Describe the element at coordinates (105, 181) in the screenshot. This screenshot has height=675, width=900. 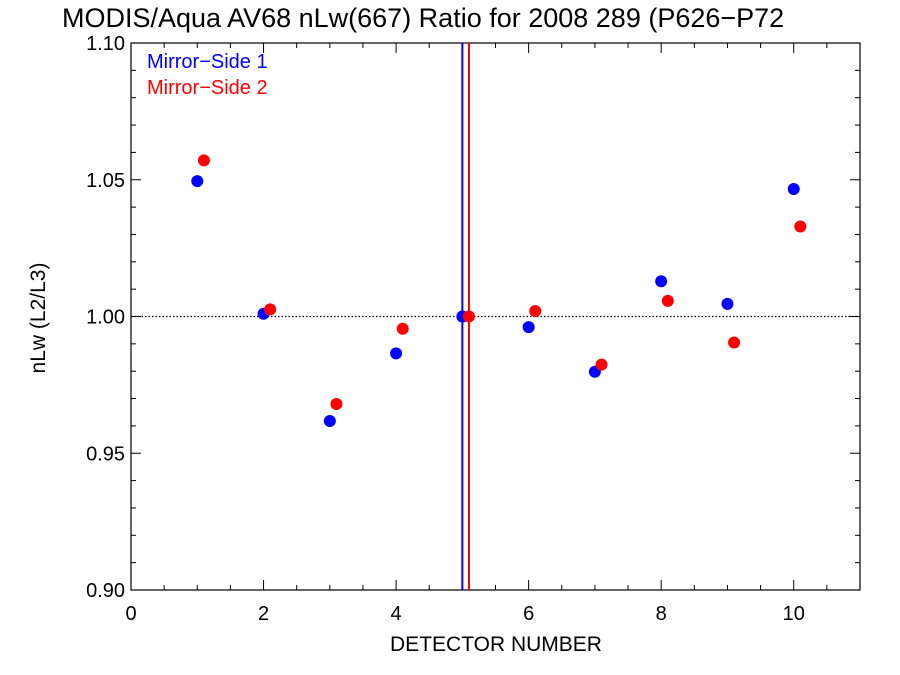
I see `y-tick-label: 1.05` at that location.